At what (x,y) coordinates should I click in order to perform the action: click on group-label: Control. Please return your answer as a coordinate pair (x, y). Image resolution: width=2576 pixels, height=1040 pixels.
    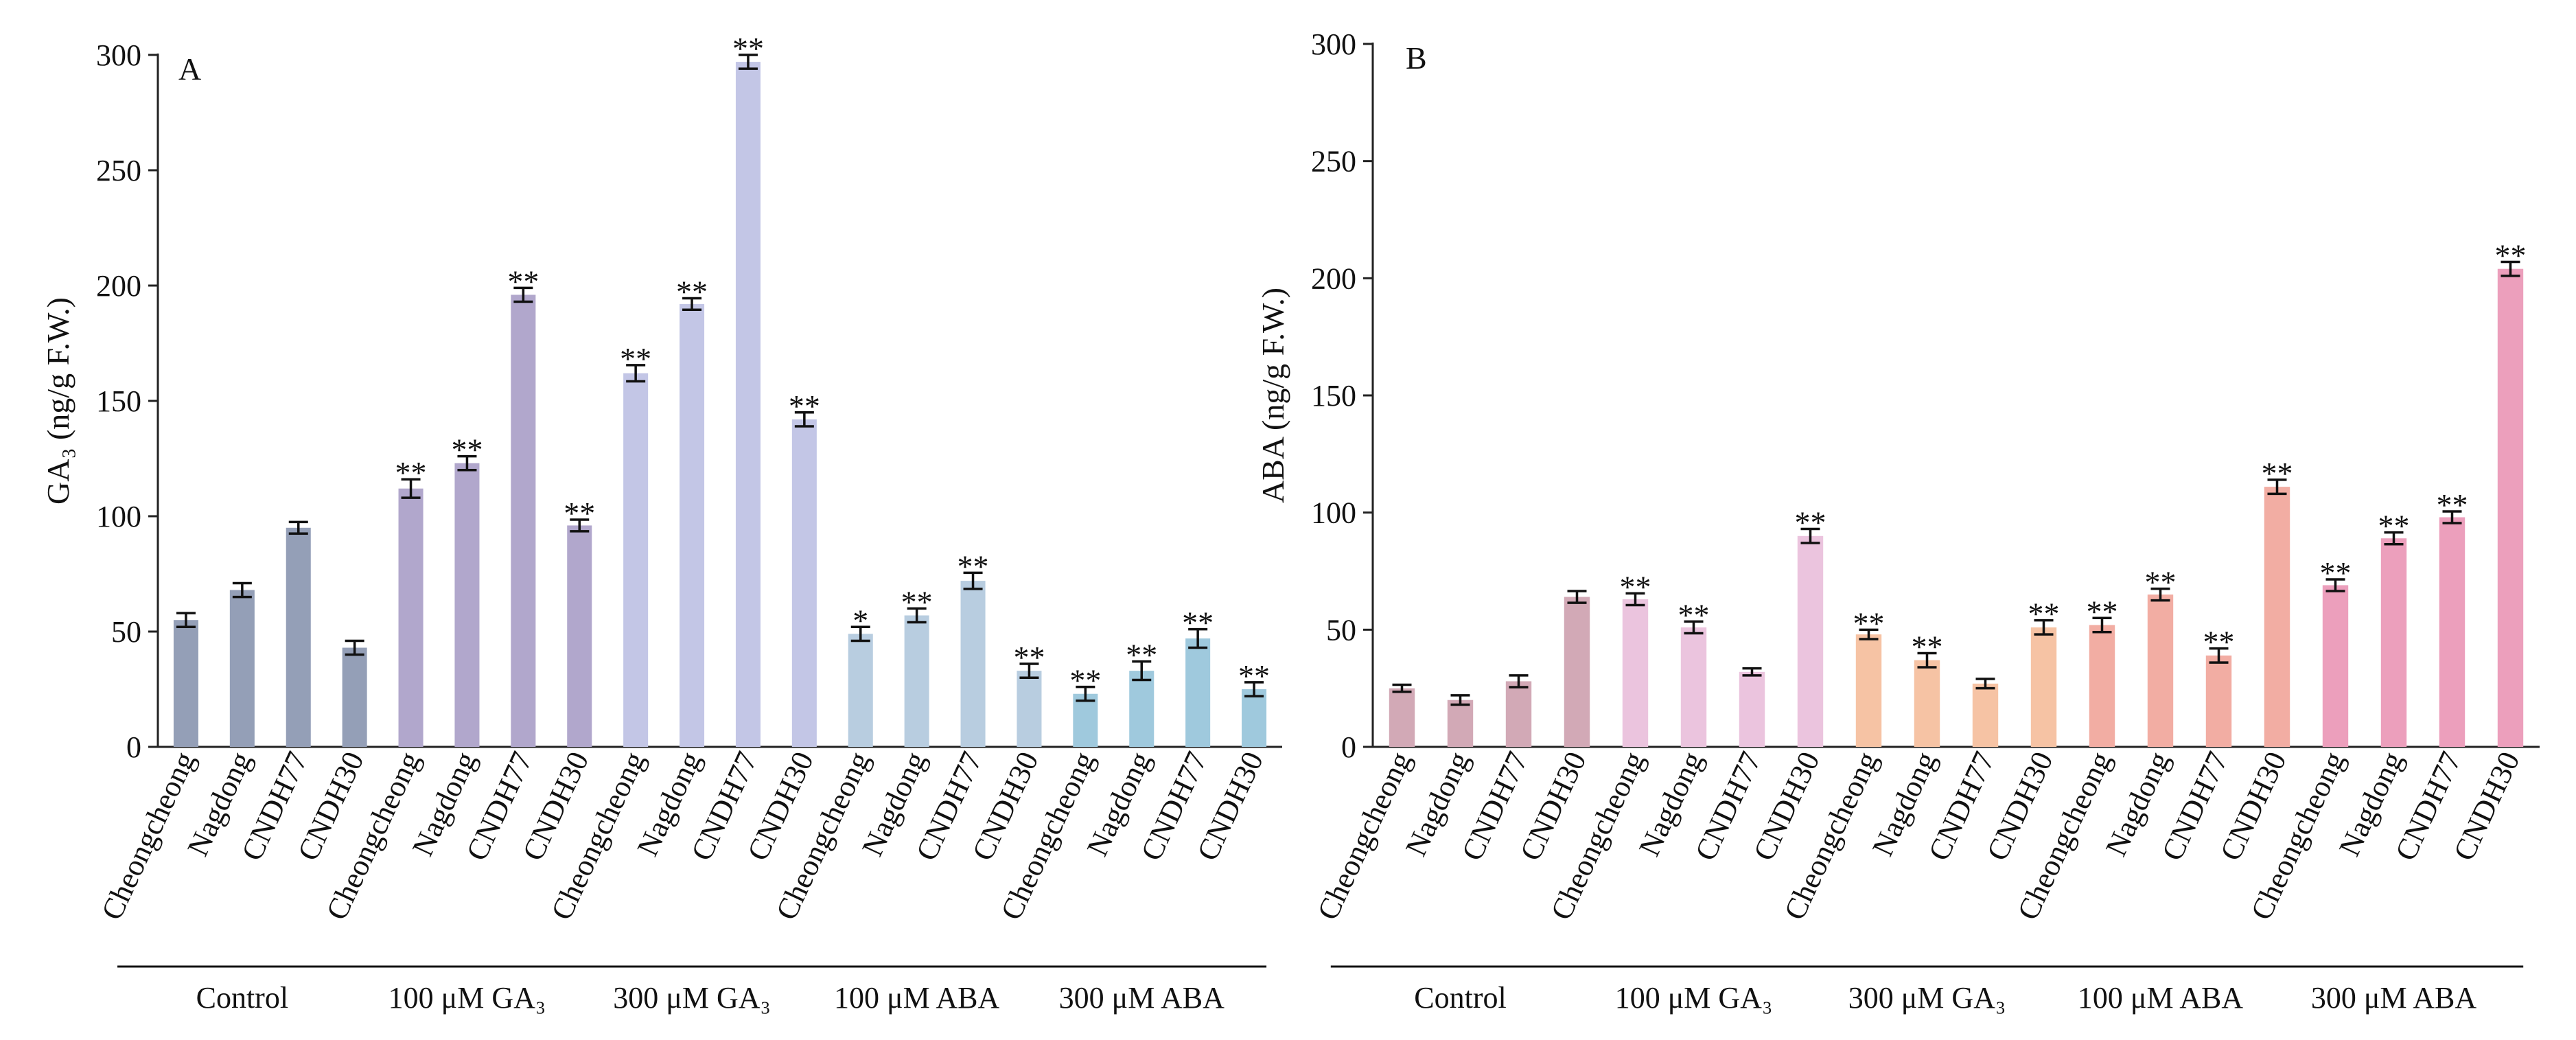
    Looking at the image, I should click on (242, 998).